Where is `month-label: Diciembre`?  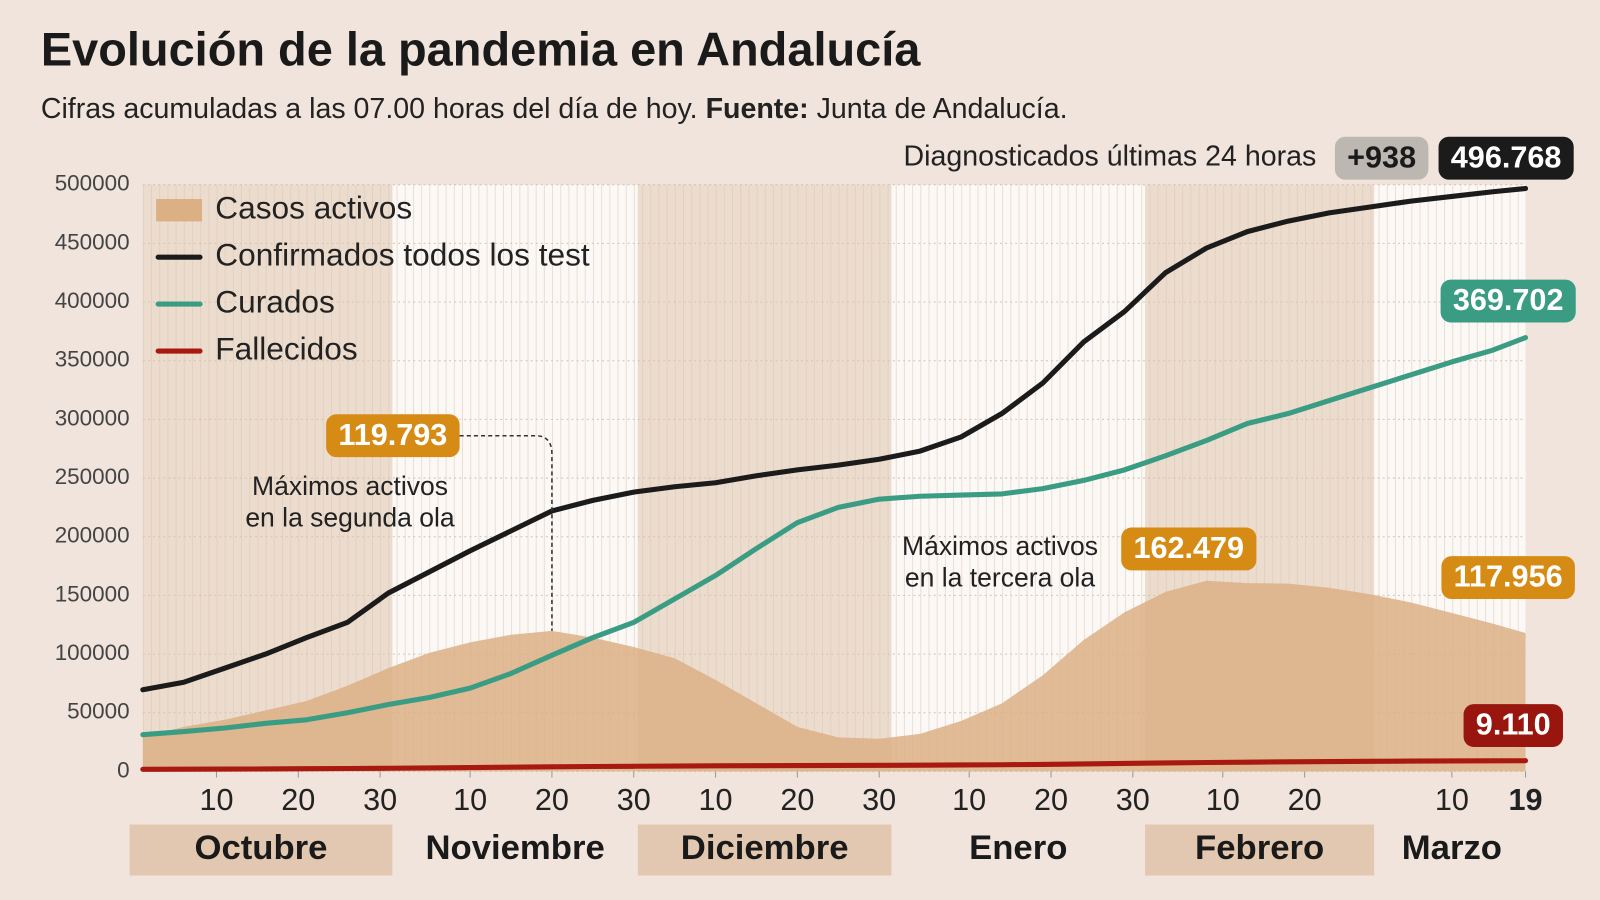
month-label: Diciembre is located at coordinates (765, 848).